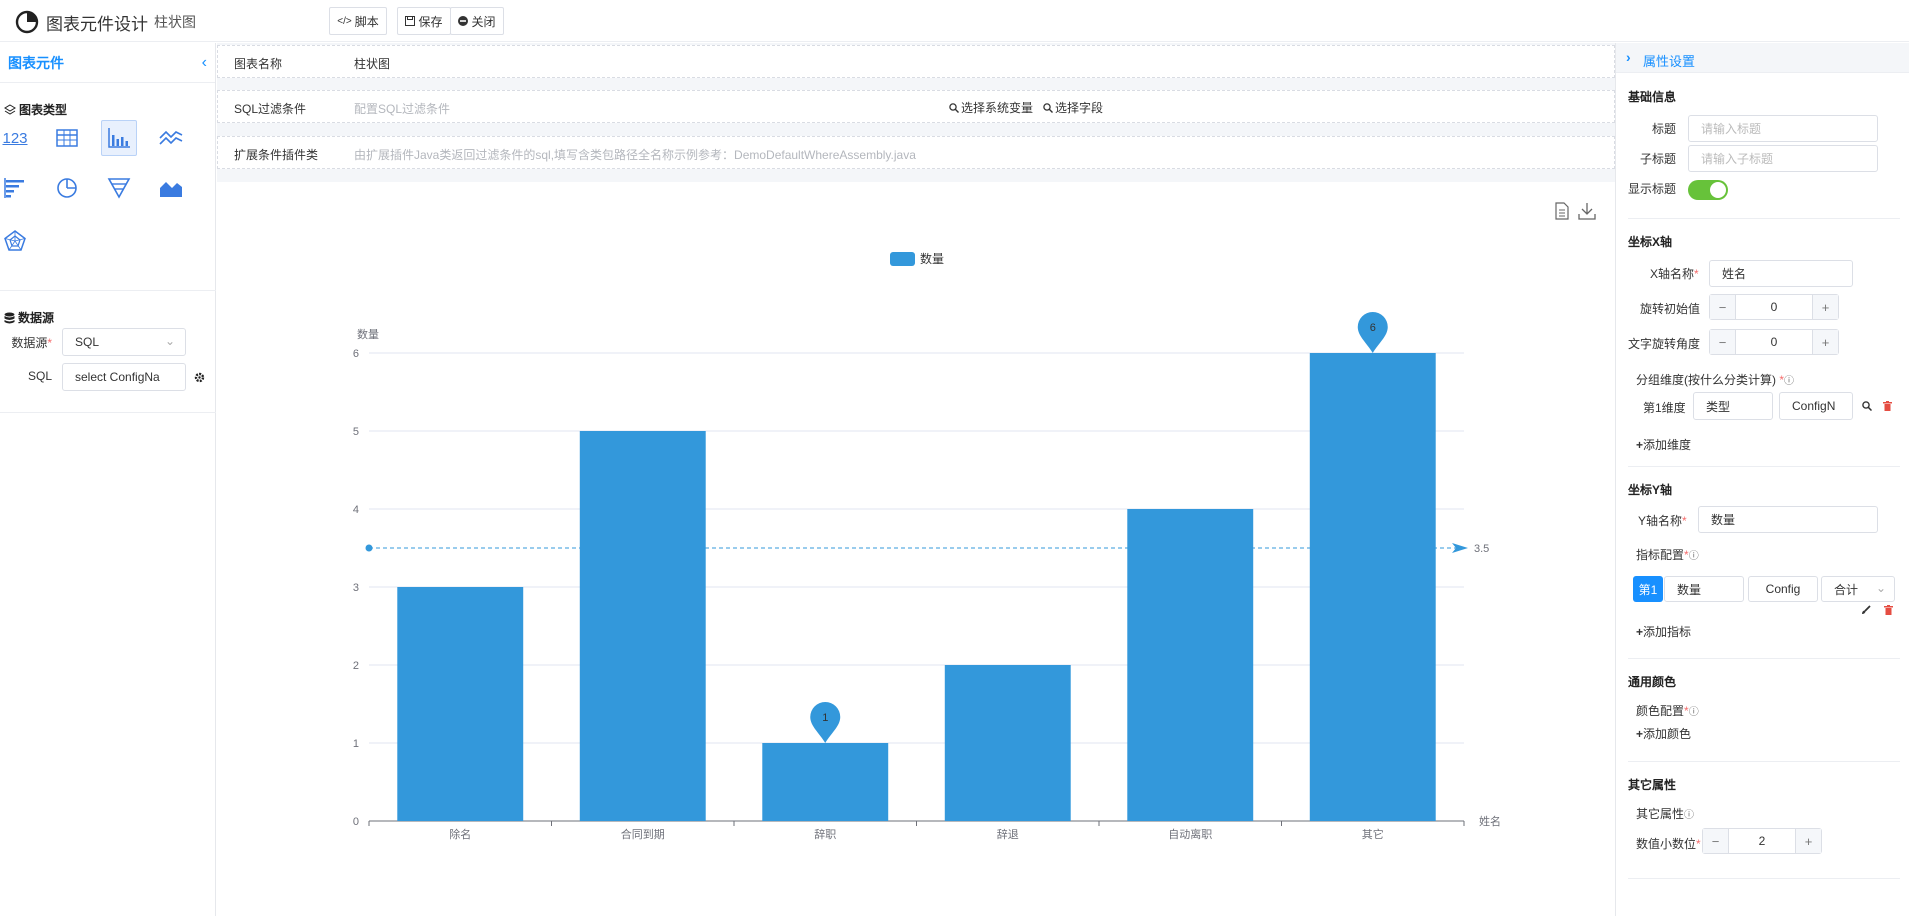  What do you see at coordinates (67, 138) in the screenshot?
I see `chart-type-table` at bounding box center [67, 138].